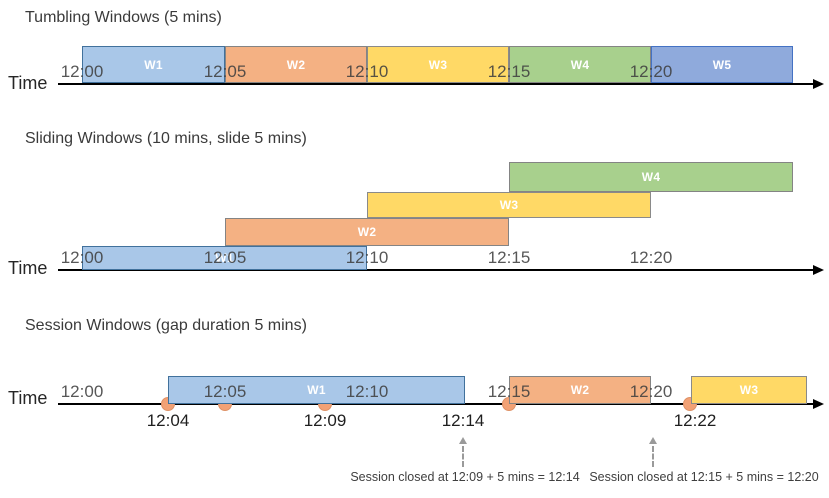 This screenshot has height=498, width=829. What do you see at coordinates (28, 268) in the screenshot?
I see `sliding-time-axis-label: Time` at bounding box center [28, 268].